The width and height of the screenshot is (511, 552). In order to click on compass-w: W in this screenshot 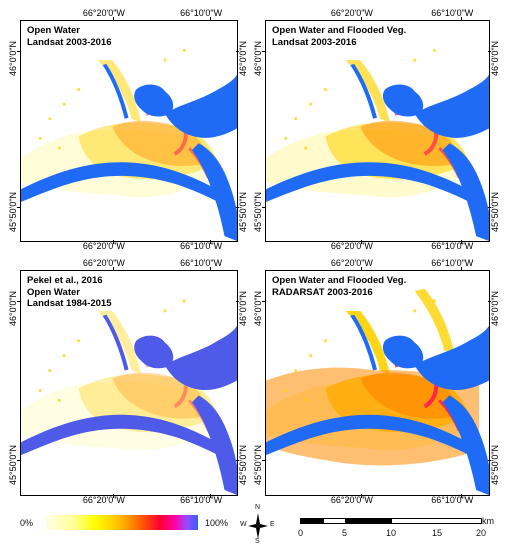, I will do `click(243, 524)`.